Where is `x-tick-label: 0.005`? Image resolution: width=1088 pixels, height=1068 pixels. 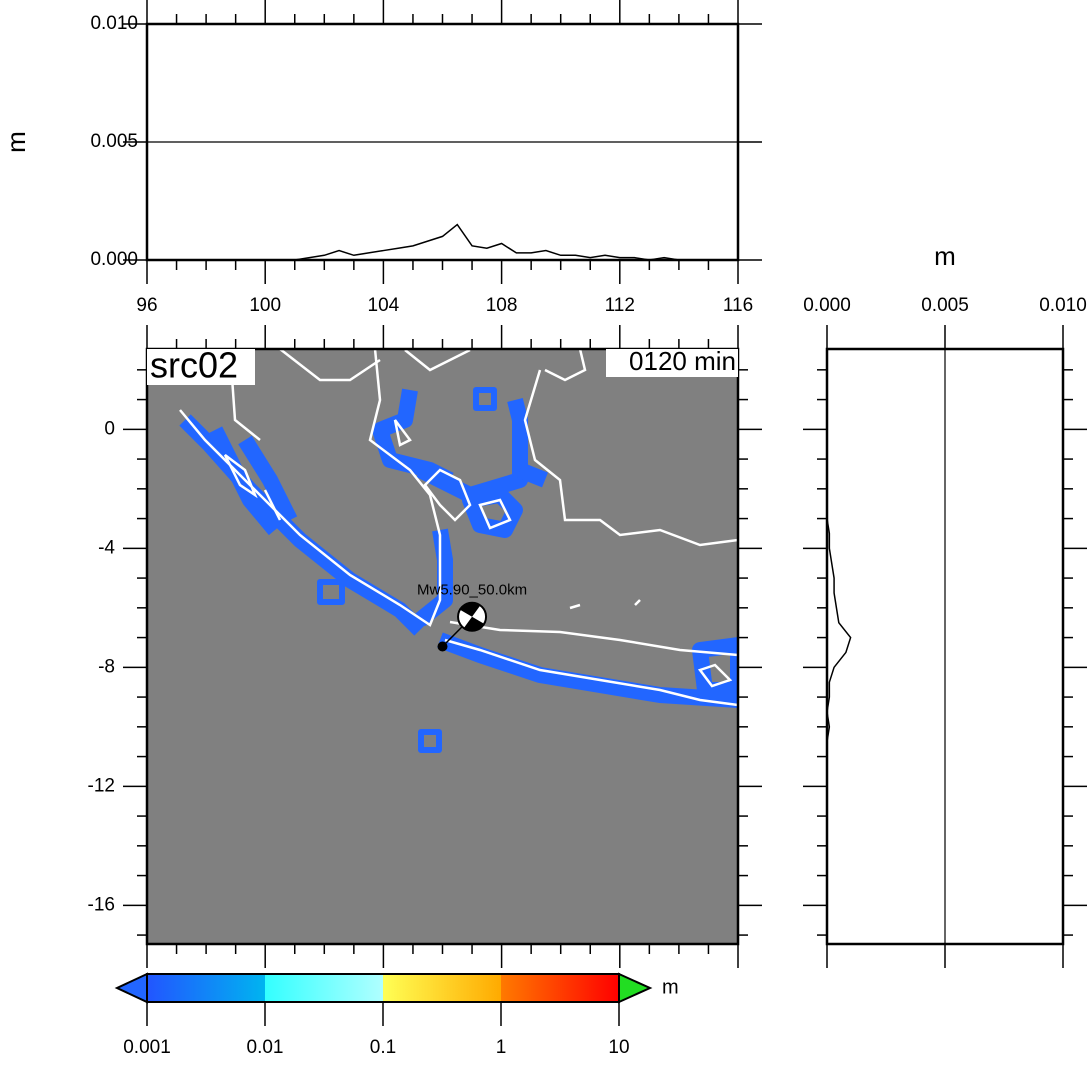
x-tick-label: 0.005 is located at coordinates (945, 305).